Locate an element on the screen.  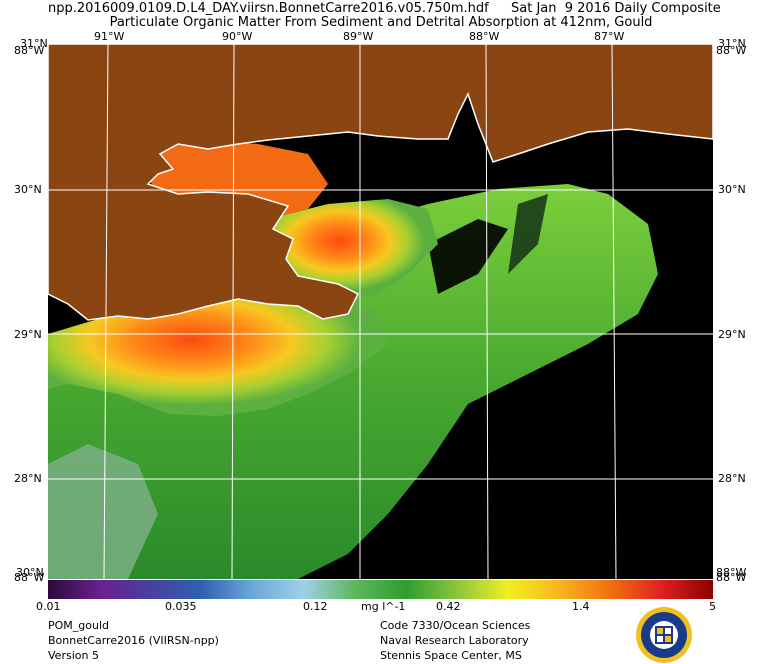
footer-version: Version 5 is located at coordinates (73, 655).